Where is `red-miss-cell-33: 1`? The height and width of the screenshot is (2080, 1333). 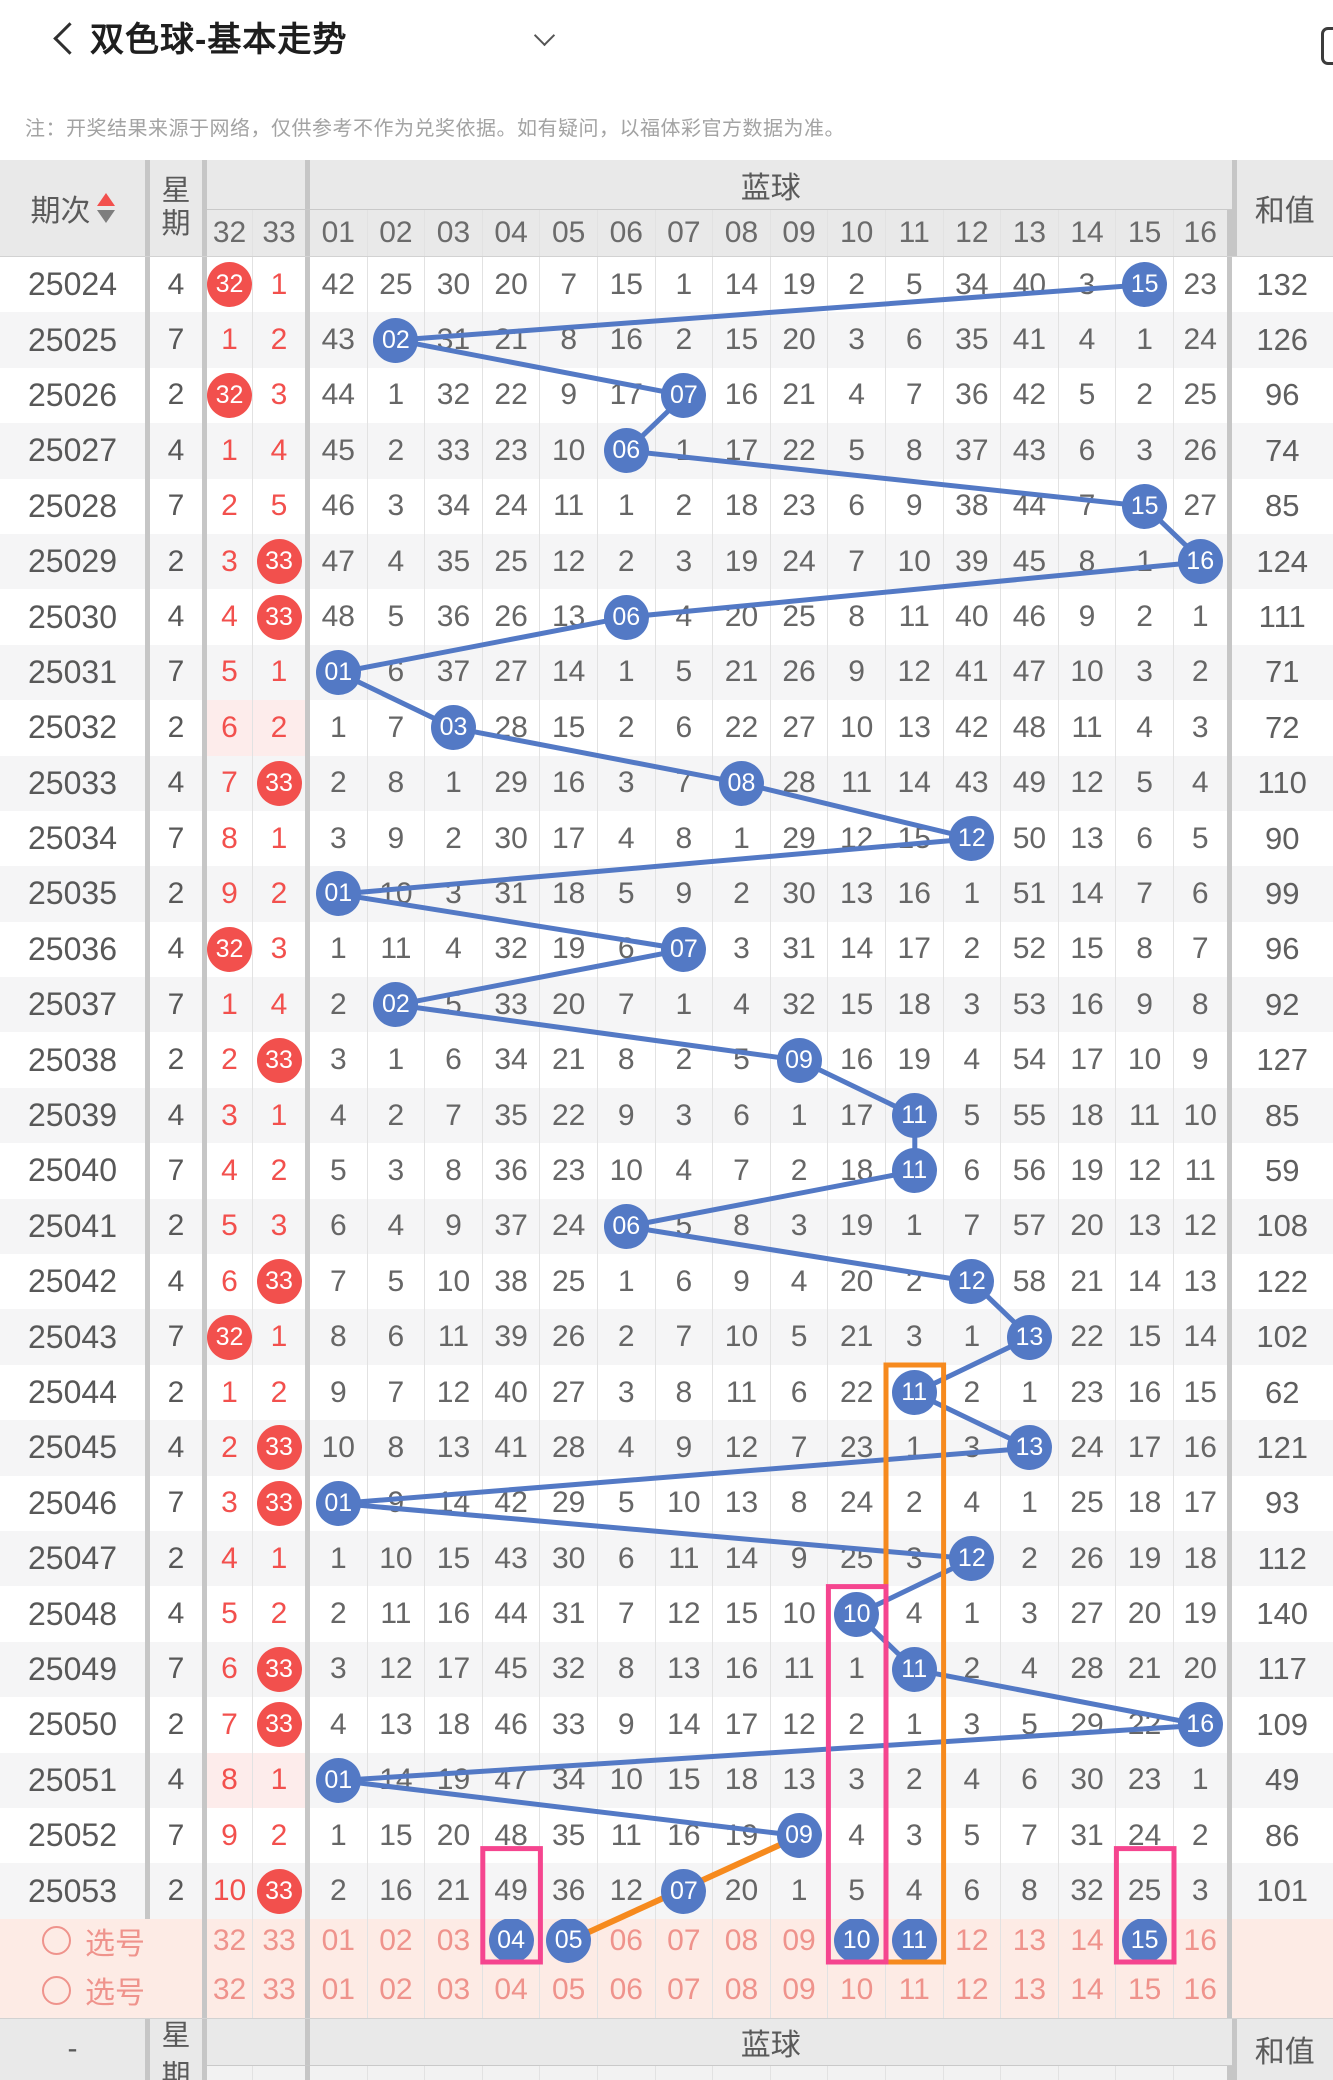
red-miss-cell-33: 1 is located at coordinates (281, 1337).